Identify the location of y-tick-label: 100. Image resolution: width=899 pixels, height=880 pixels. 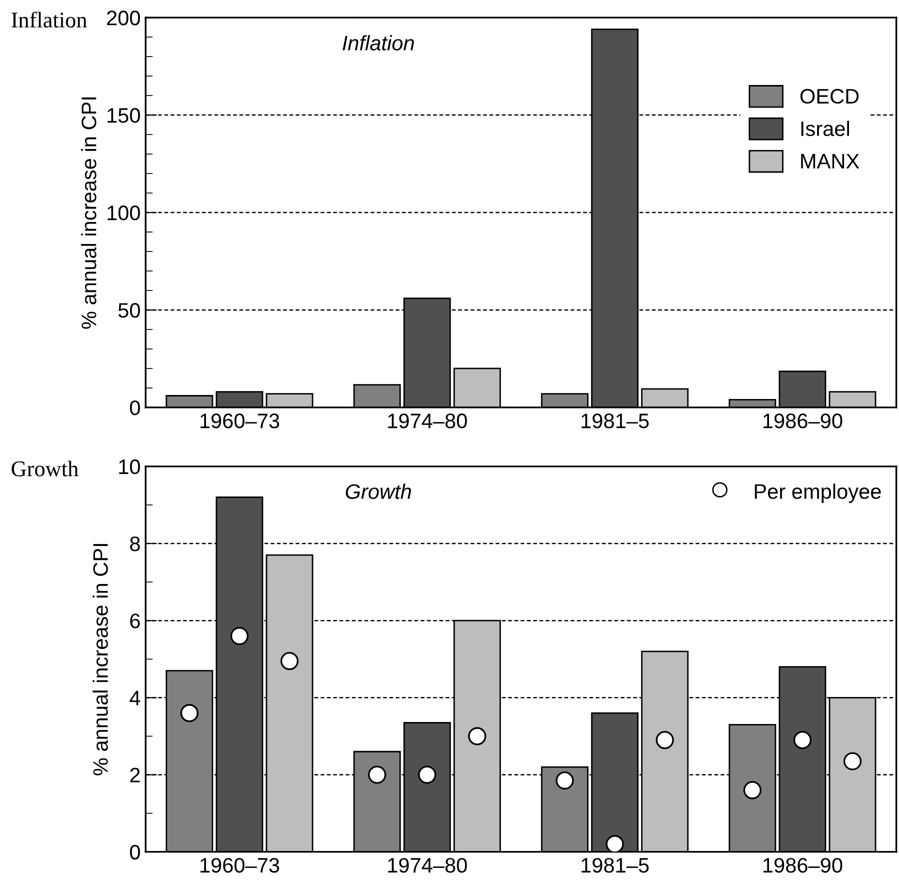
(124, 213).